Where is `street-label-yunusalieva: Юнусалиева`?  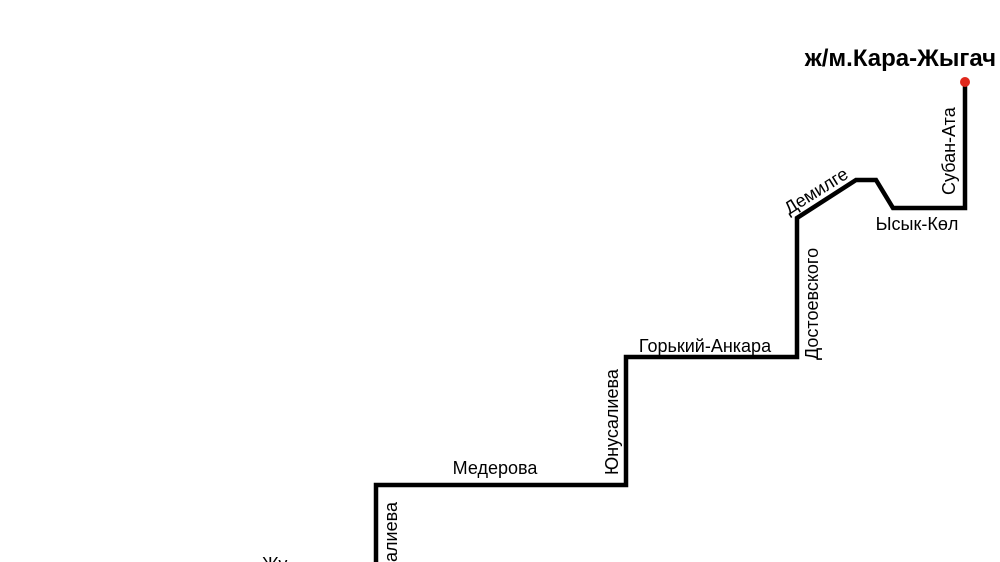 street-label-yunusalieva: Юнусалиева is located at coordinates (612, 421).